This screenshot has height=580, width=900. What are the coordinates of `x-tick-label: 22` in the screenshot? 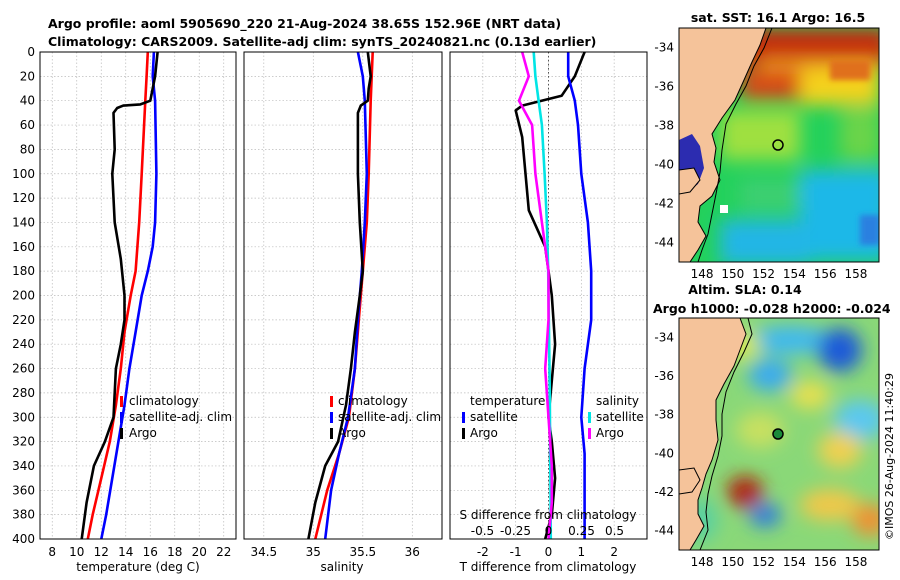 It's located at (223, 552).